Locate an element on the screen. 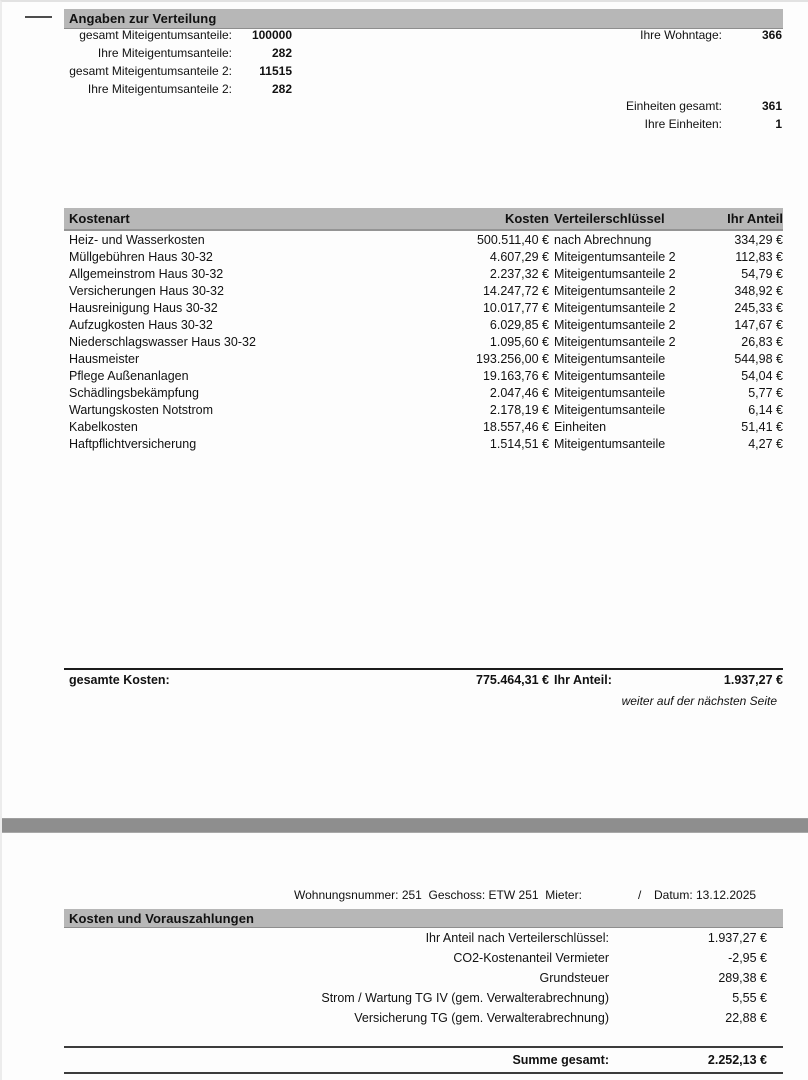  distribution-row: Einheiten gesamt: 361 is located at coordinates (662, 106).